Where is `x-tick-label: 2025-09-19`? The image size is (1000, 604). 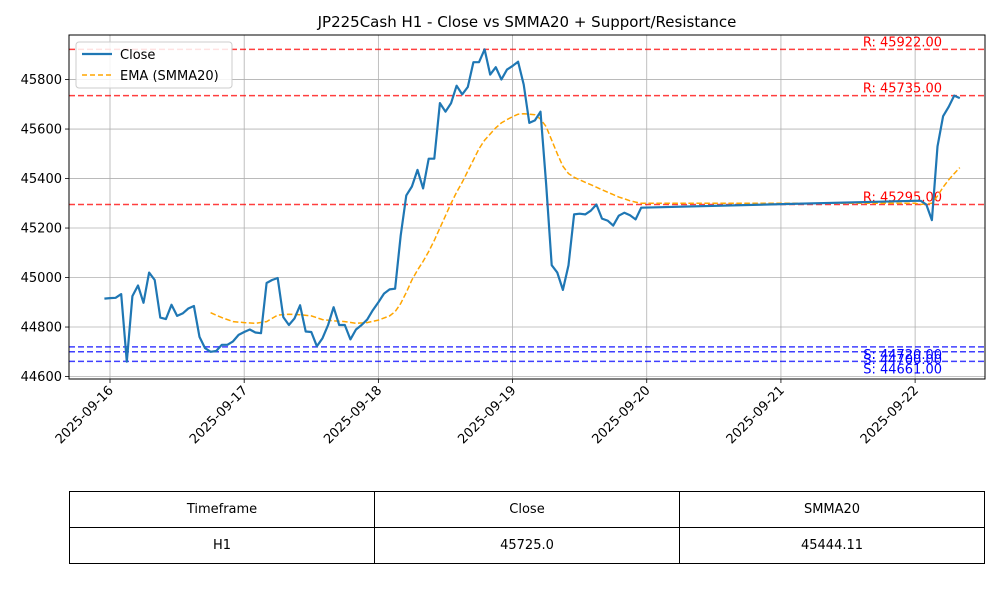 x-tick-label: 2025-09-19 is located at coordinates (487, 415).